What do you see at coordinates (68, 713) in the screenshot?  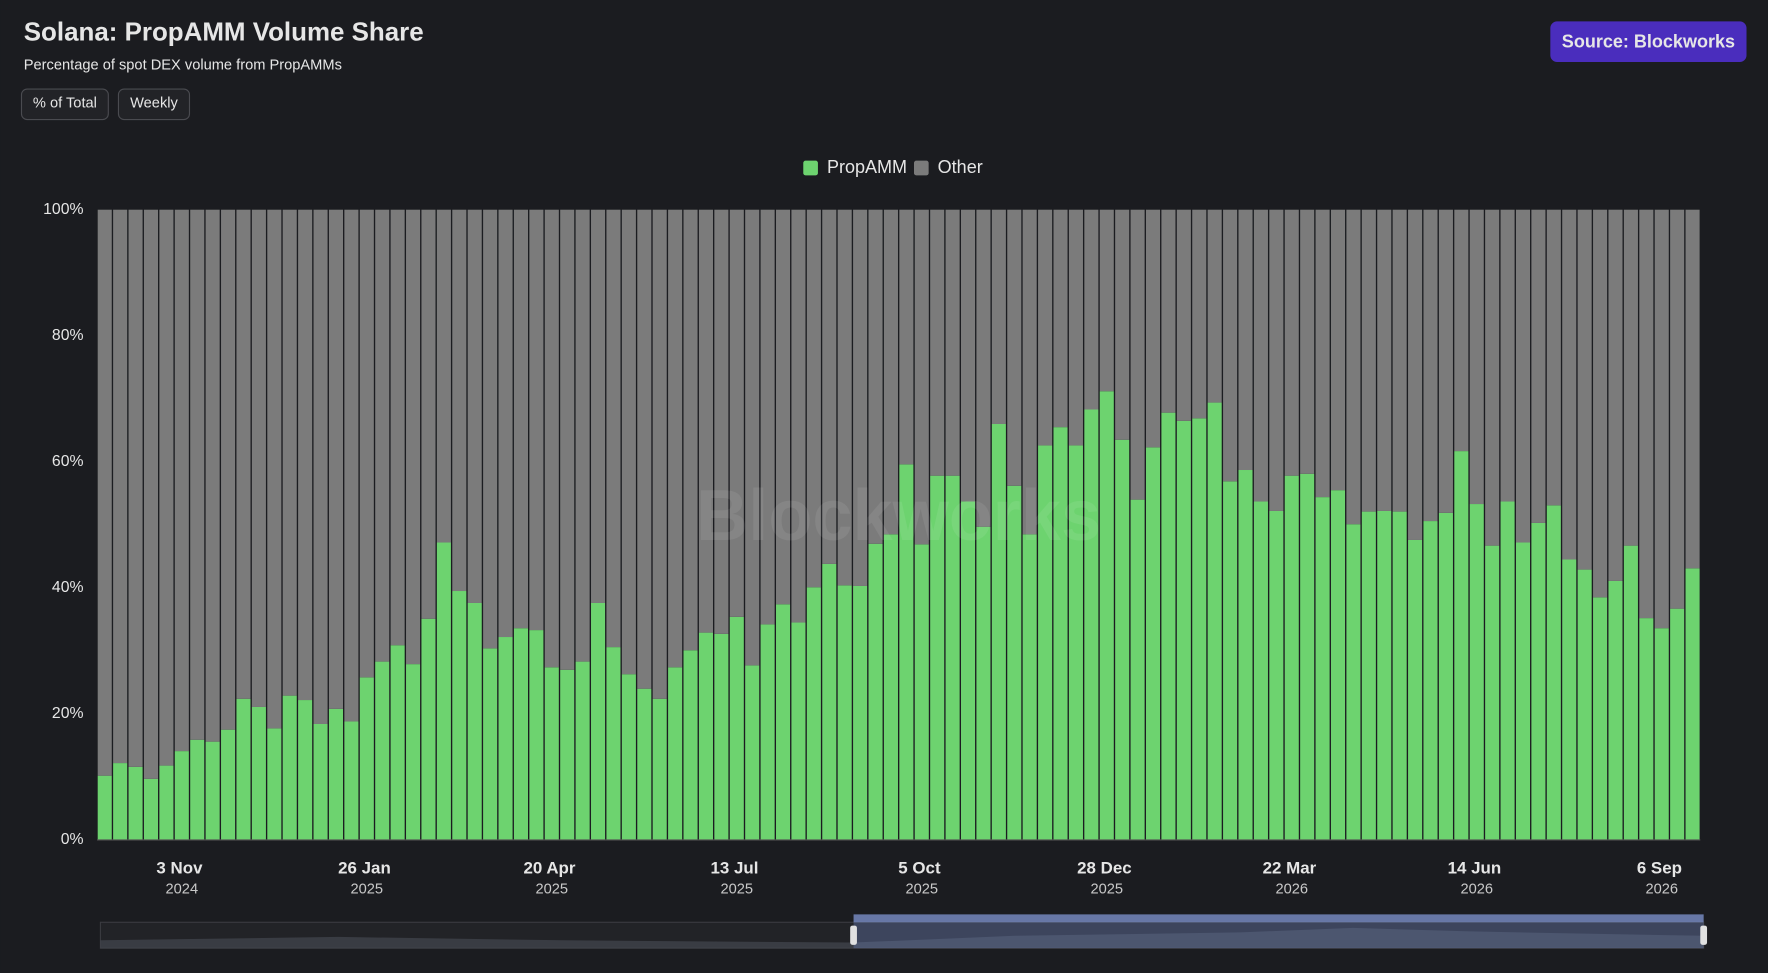 I see `y-tick-label: 20%` at bounding box center [68, 713].